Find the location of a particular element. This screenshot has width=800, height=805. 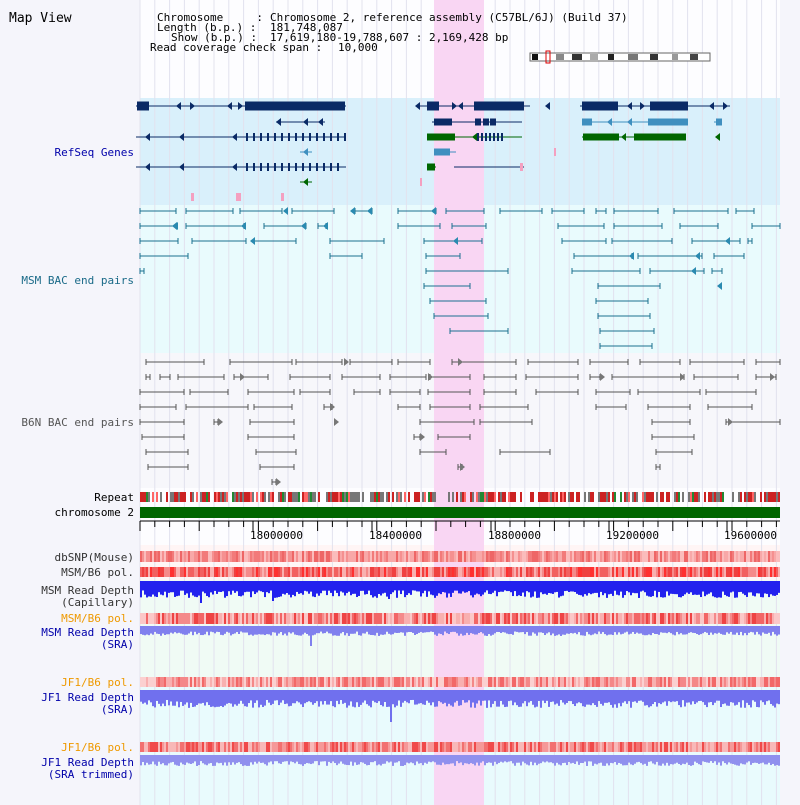

track-label-refseq: RefSeq Genes is located at coordinates (94, 152).